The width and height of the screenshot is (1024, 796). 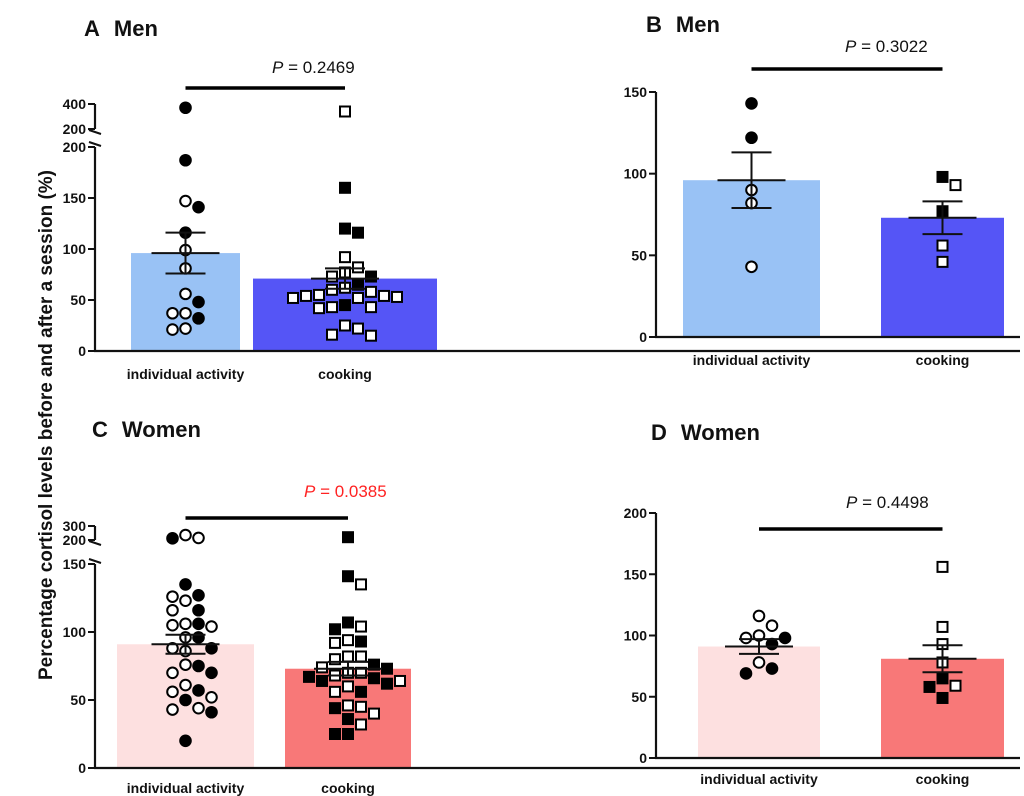 I want to click on panel-title-text: Men, so click(x=698, y=24).